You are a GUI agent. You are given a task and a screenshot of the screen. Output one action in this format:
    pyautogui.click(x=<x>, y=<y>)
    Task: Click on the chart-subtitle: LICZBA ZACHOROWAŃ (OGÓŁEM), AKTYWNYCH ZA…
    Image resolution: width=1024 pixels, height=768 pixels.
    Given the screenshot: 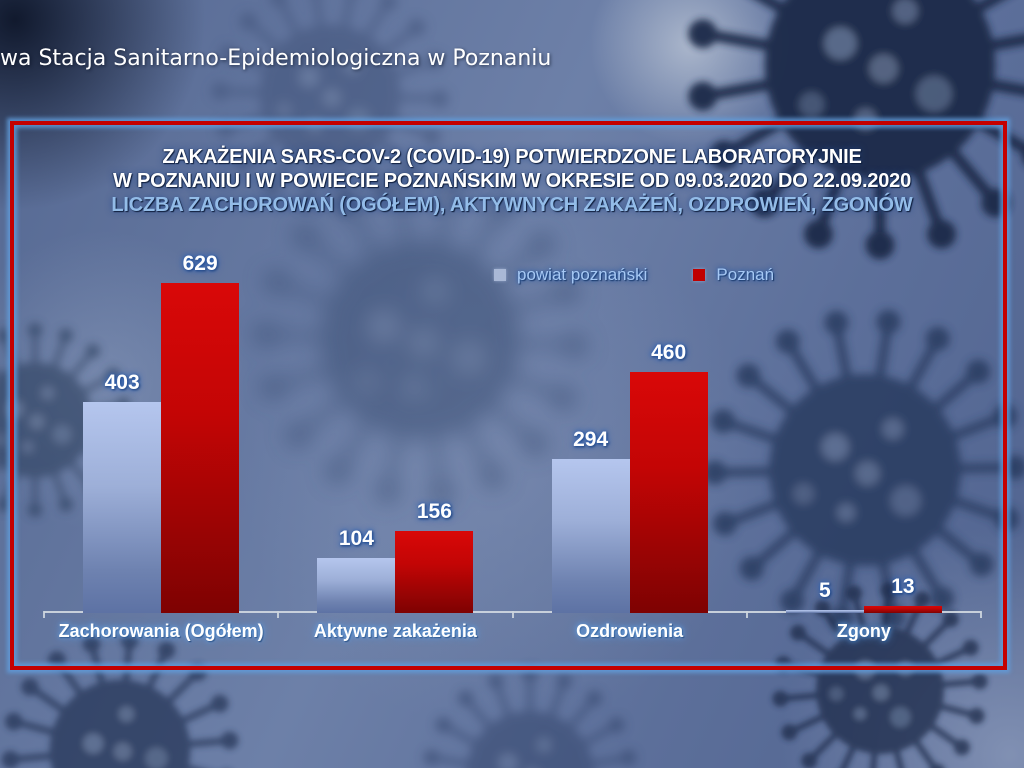 What is the action you would take?
    pyautogui.click(x=512, y=205)
    